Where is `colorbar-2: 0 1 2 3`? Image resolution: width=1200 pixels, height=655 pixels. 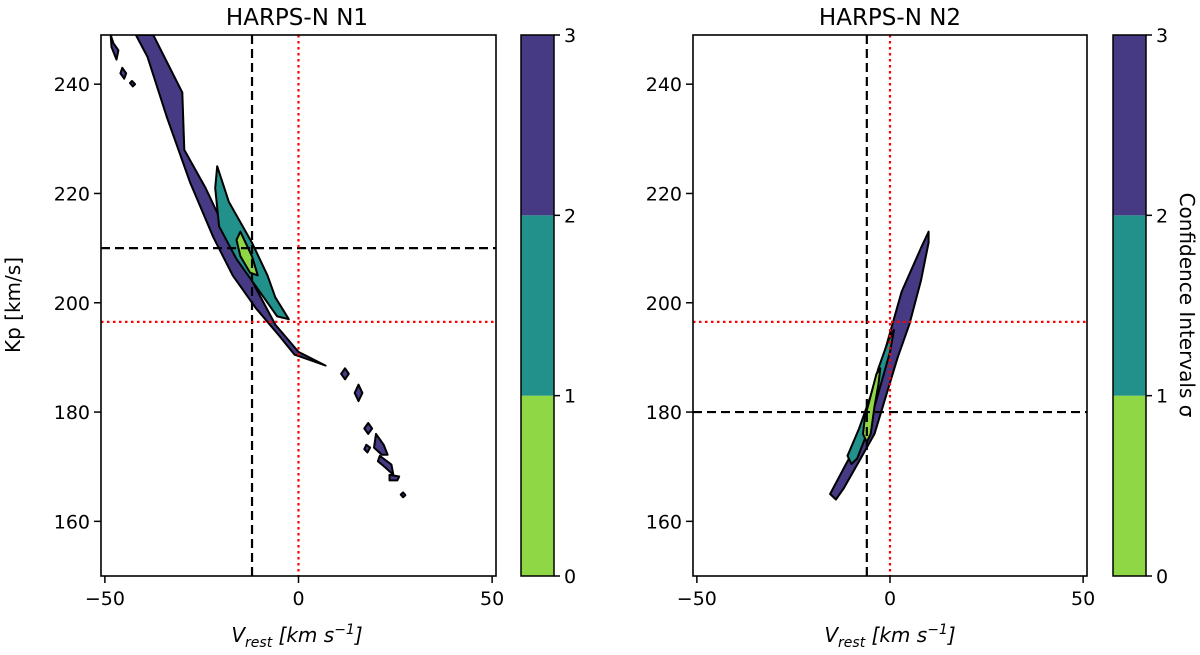 colorbar-2: 0 1 2 3 is located at coordinates (1140, 306).